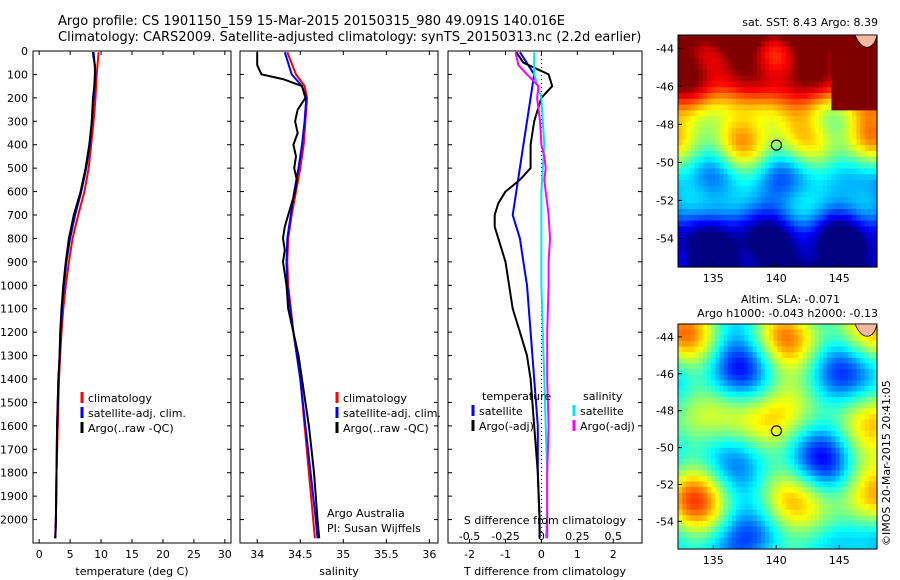 Image resolution: width=900 pixels, height=580 pixels. Describe the element at coordinates (665, 48) in the screenshot. I see `sst-map-ytick-label: -44` at that location.